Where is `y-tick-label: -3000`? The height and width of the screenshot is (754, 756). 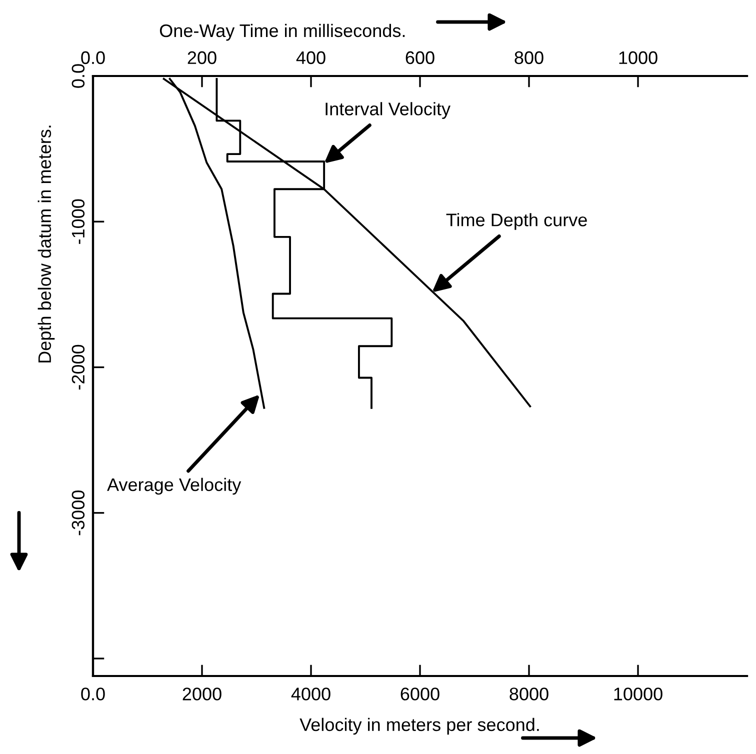 y-tick-label: -3000 is located at coordinates (78, 513).